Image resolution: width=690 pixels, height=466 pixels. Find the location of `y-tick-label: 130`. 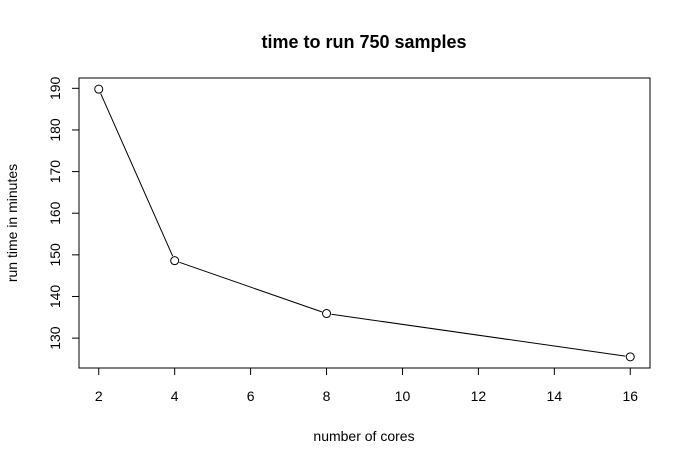

y-tick-label: 130 is located at coordinates (55, 338).